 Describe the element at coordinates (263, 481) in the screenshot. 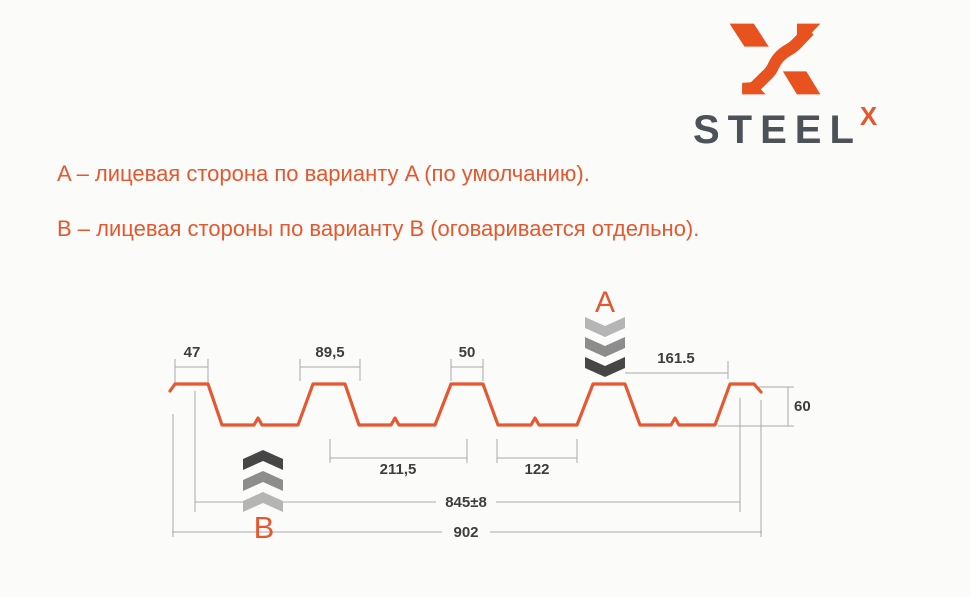

I see `variant-b-chevron-icon` at that location.